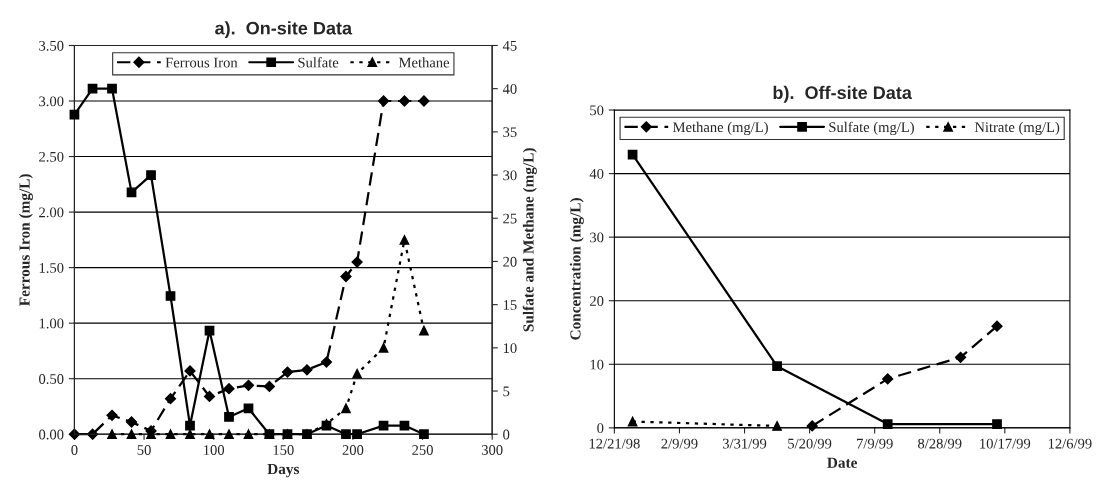 Image resolution: width=1111 pixels, height=489 pixels. What do you see at coordinates (614, 443) in the screenshot?
I see `x-tick-label: 12/21/98` at bounding box center [614, 443].